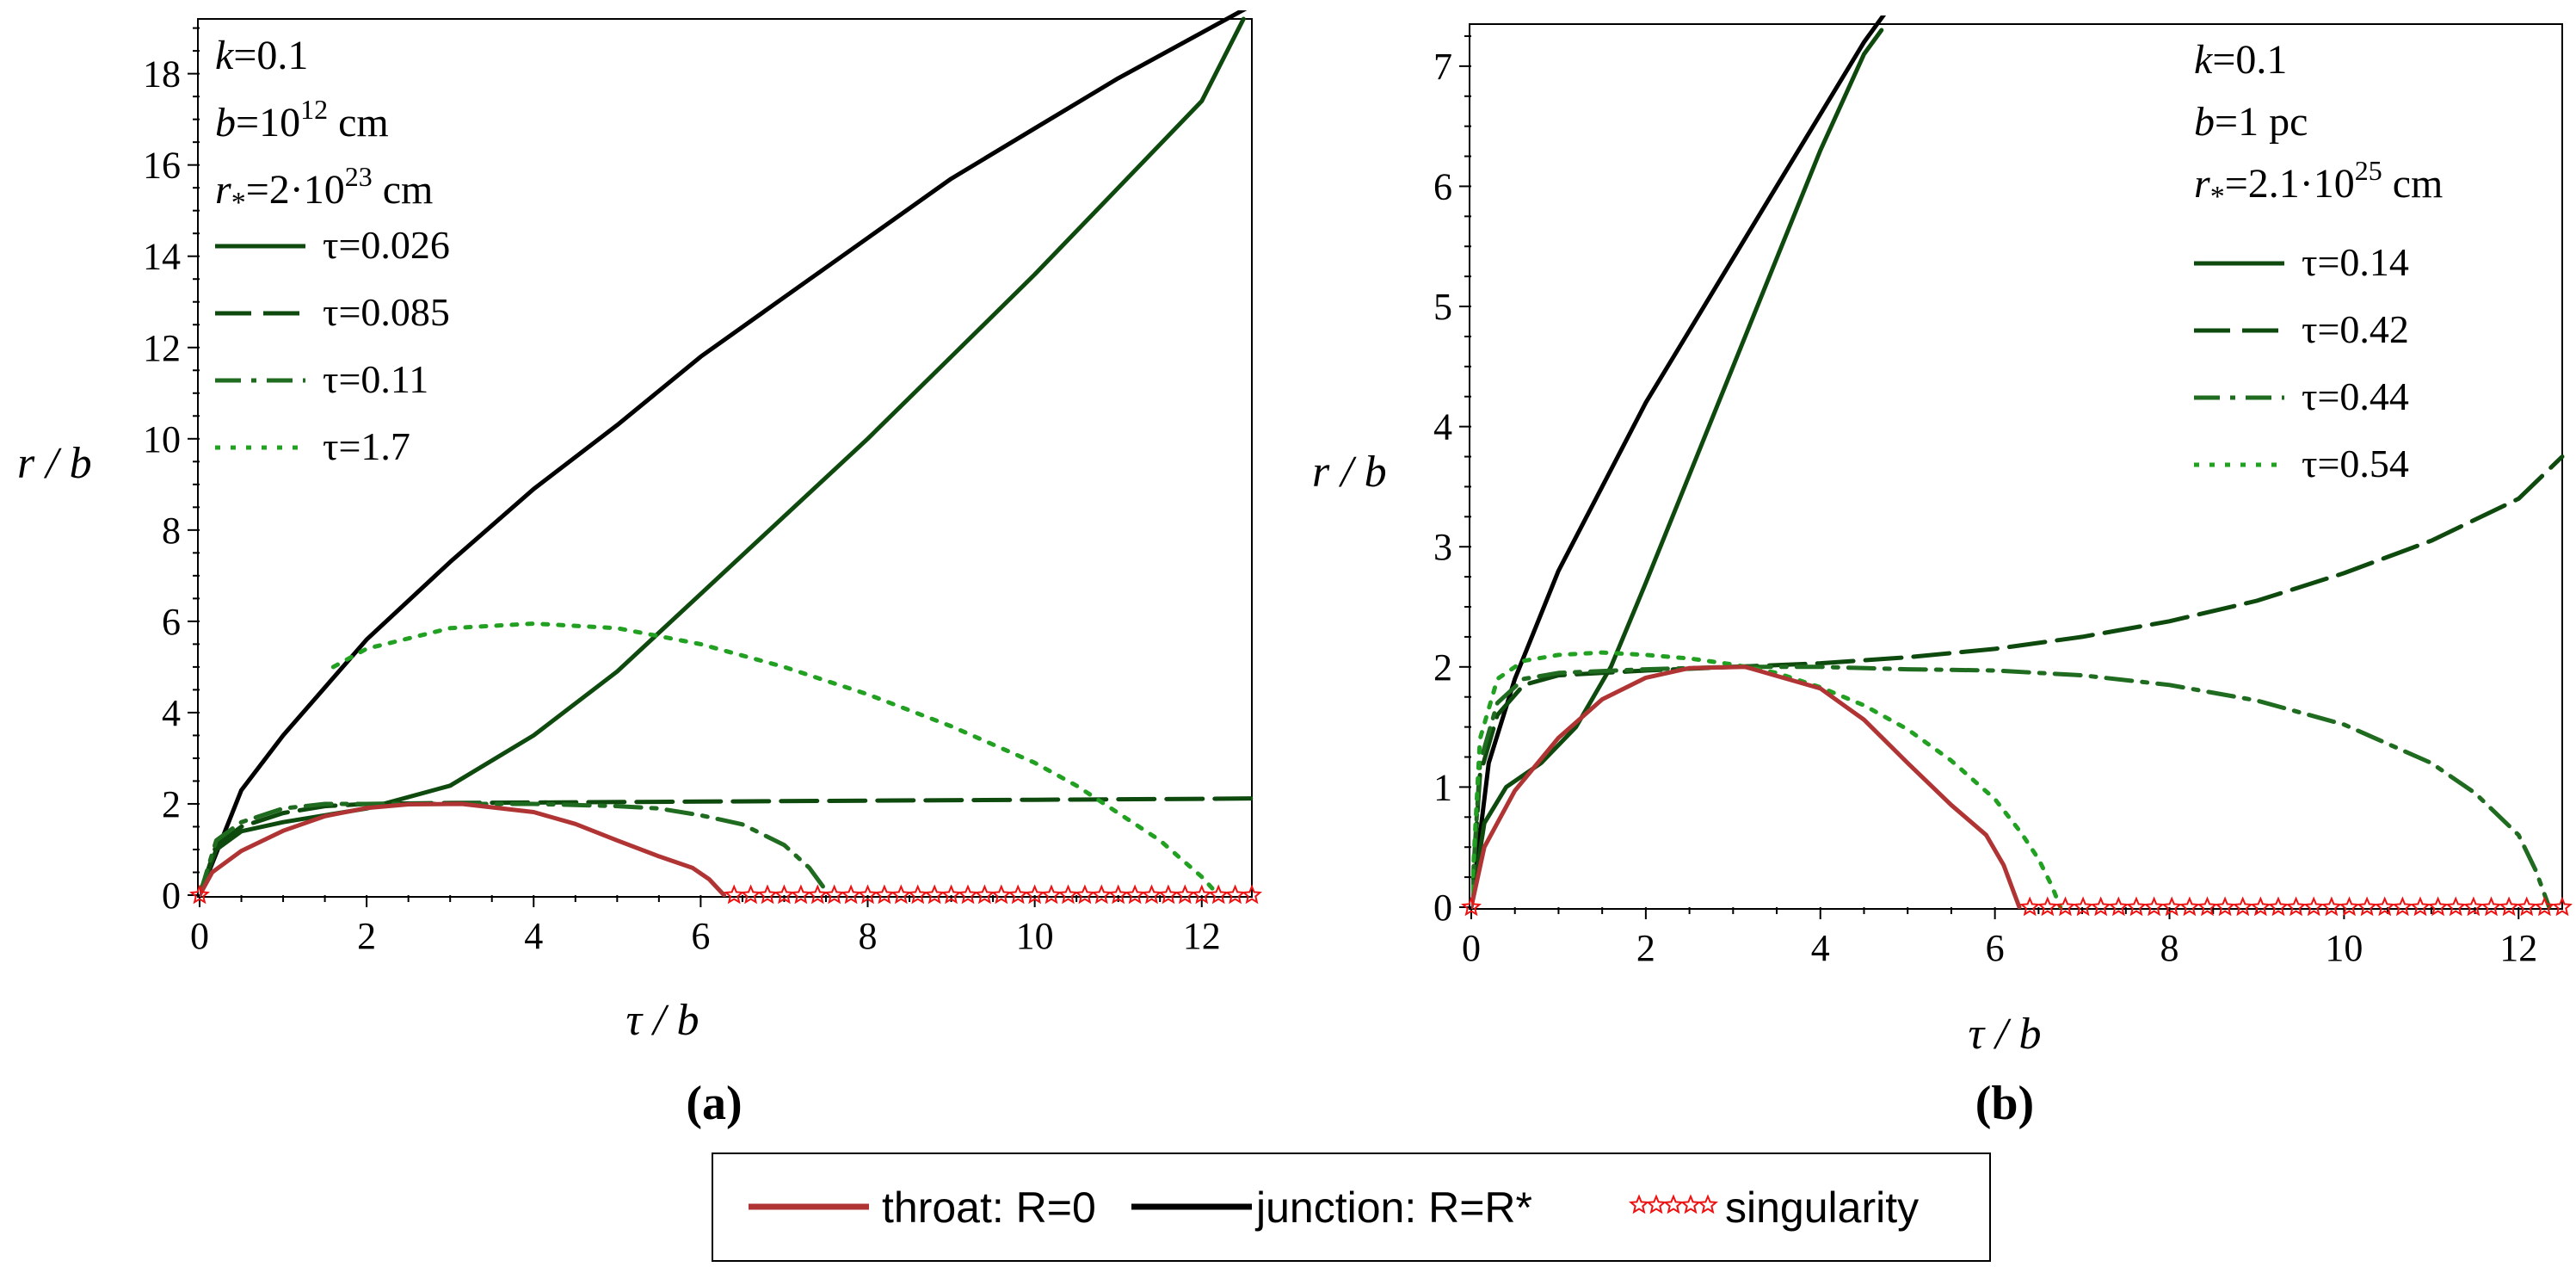  What do you see at coordinates (2356, 262) in the screenshot?
I see `legend-label: τ=0.14` at bounding box center [2356, 262].